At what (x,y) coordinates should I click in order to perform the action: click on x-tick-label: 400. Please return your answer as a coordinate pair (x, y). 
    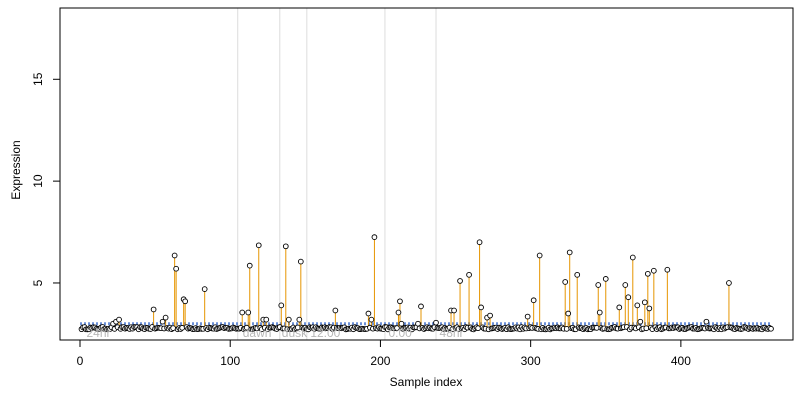
    Looking at the image, I should click on (681, 361).